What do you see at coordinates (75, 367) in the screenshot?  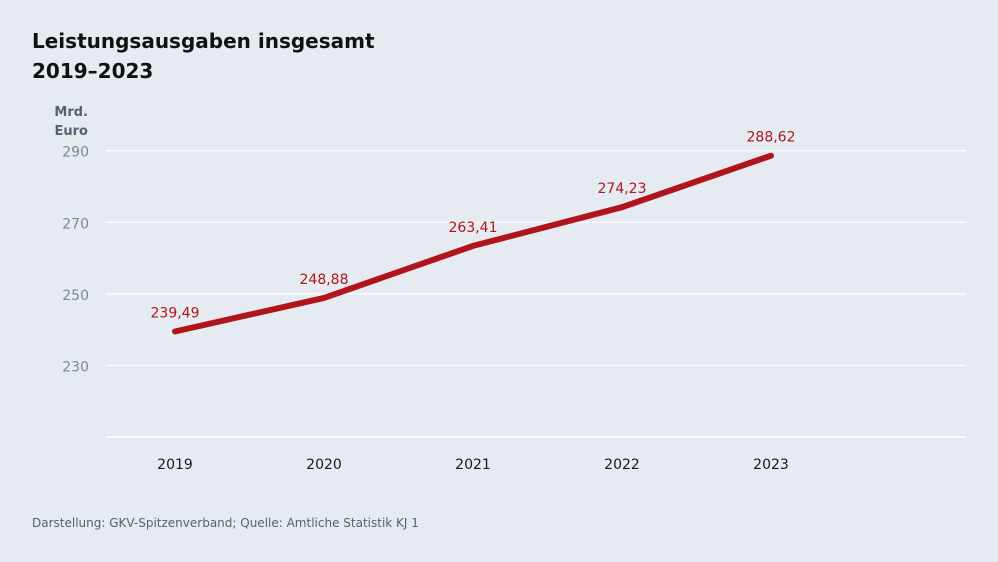 I see `y-tick-label: 230` at bounding box center [75, 367].